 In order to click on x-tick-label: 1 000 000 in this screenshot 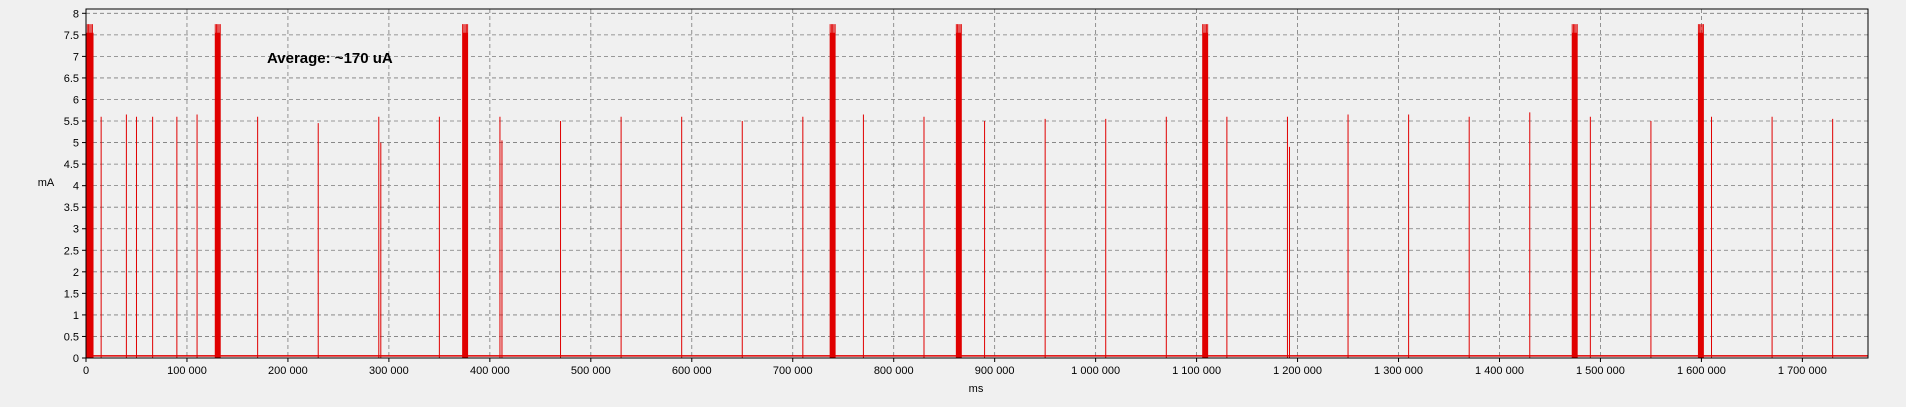, I will do `click(1095, 371)`.